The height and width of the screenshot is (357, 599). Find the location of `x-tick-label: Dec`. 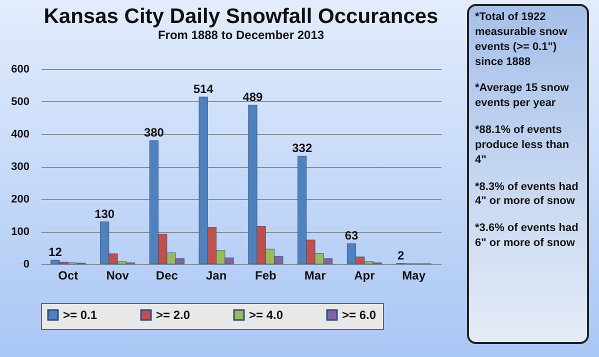

x-tick-label: Dec is located at coordinates (167, 275).